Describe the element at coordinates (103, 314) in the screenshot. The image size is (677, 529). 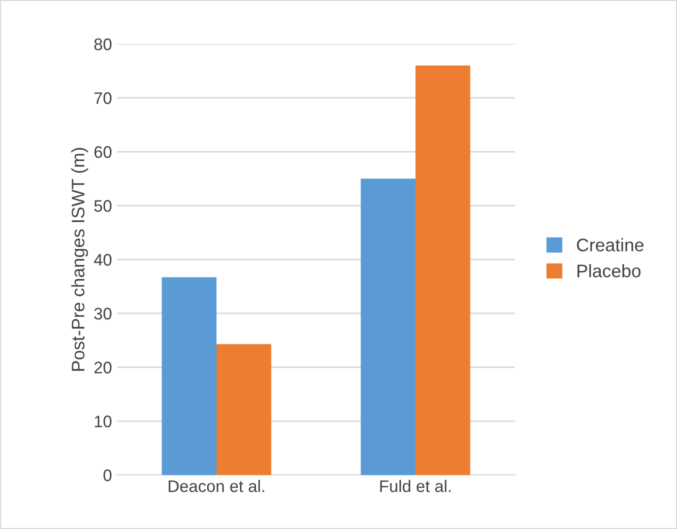
I see `y-tick-label: 30` at that location.